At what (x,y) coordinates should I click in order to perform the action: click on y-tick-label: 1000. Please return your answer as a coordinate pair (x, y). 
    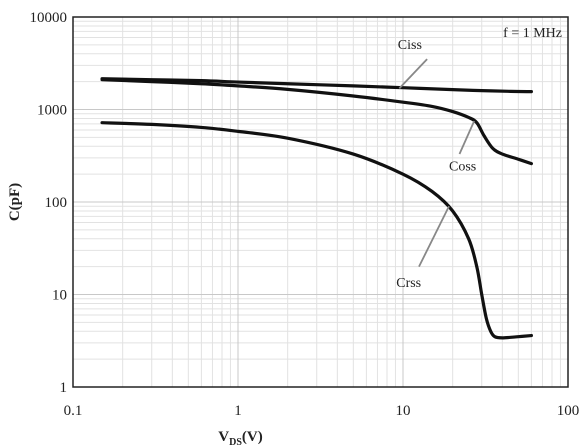
    Looking at the image, I should click on (52, 111).